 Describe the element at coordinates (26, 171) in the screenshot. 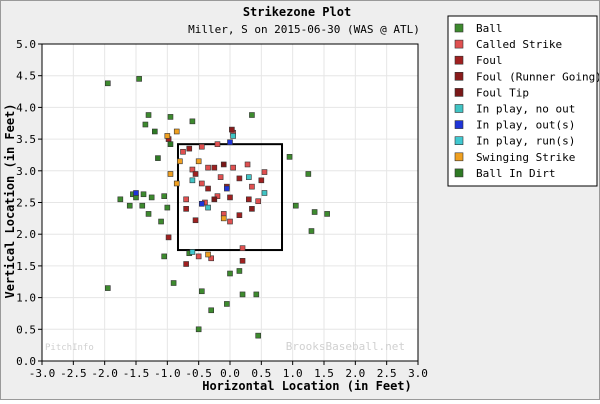

I see `y-tick-label: 3.0` at that location.